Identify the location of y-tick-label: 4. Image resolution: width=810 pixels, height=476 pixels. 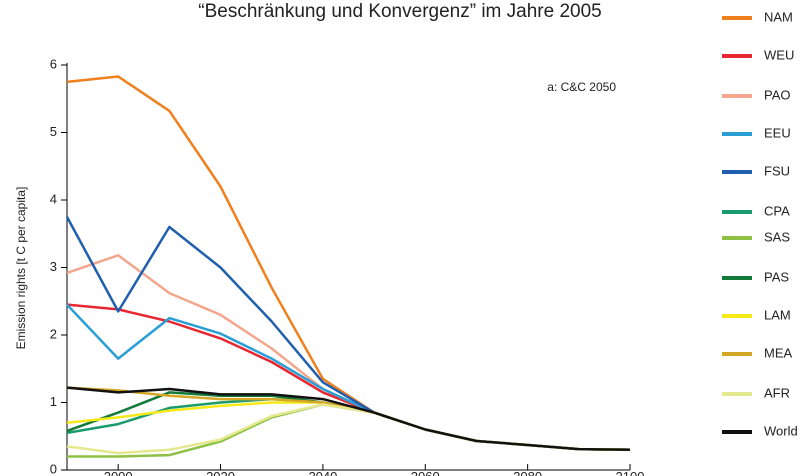
(53, 198).